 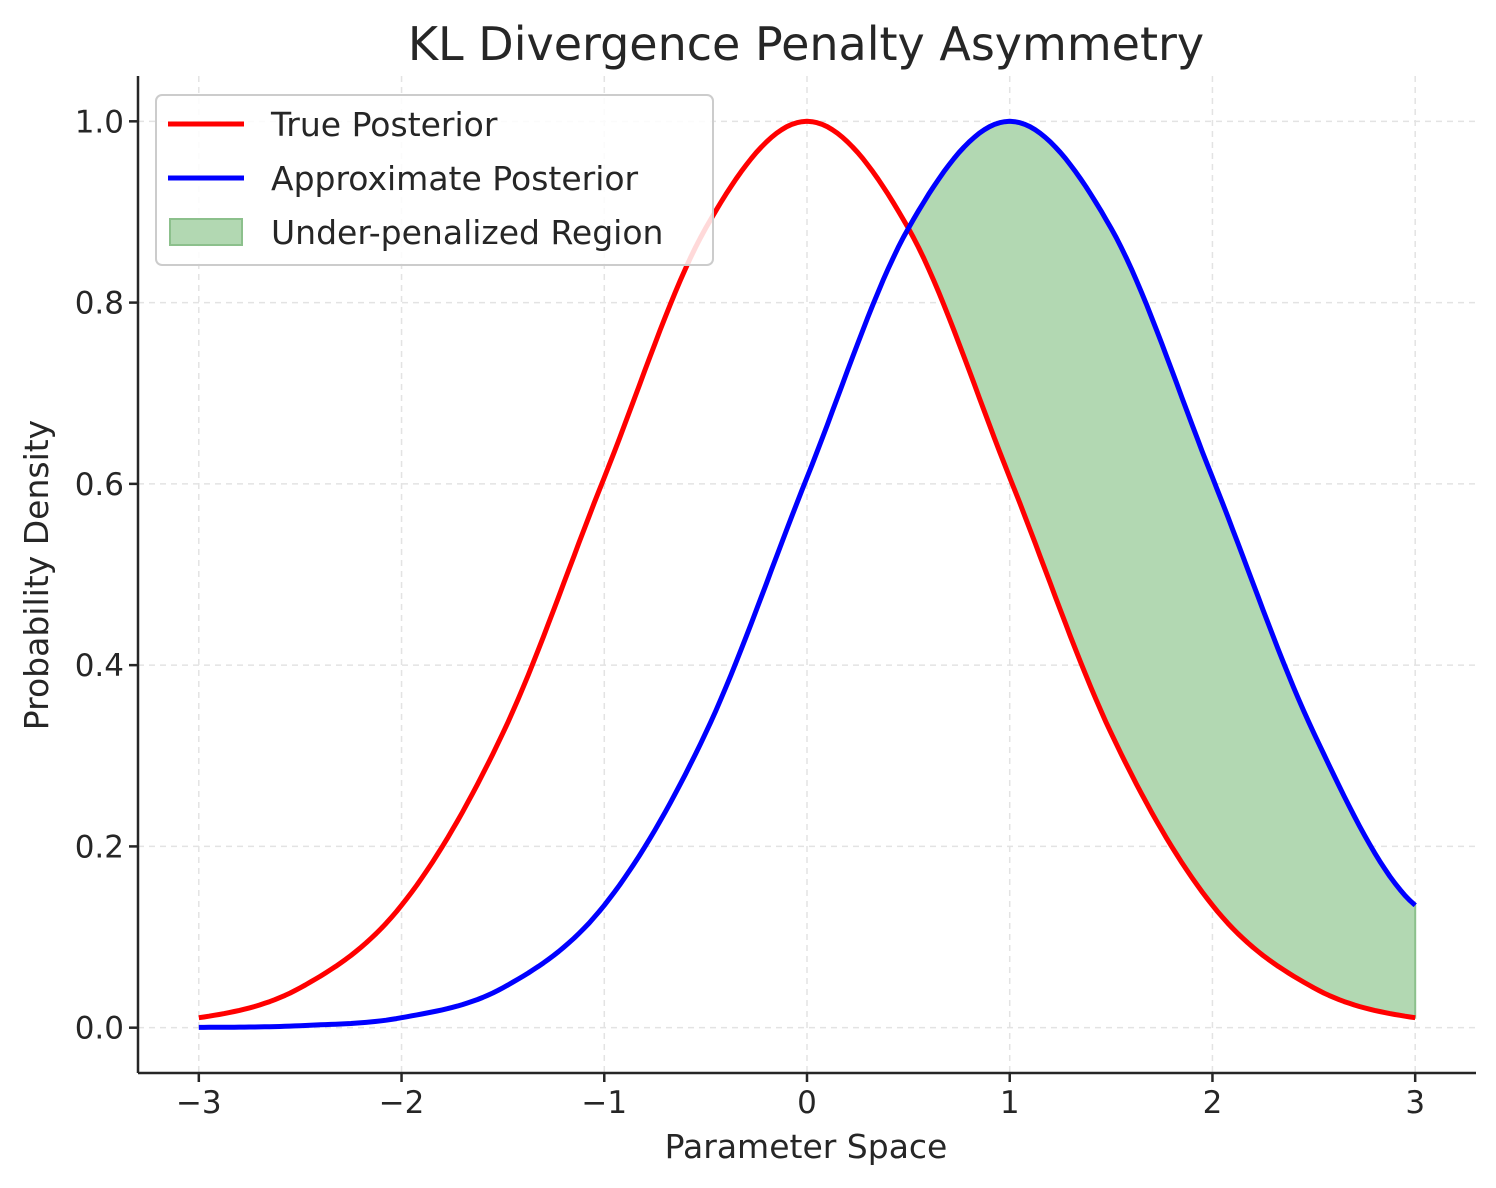 What do you see at coordinates (402, 1103) in the screenshot?
I see `x-tick-label: −2` at bounding box center [402, 1103].